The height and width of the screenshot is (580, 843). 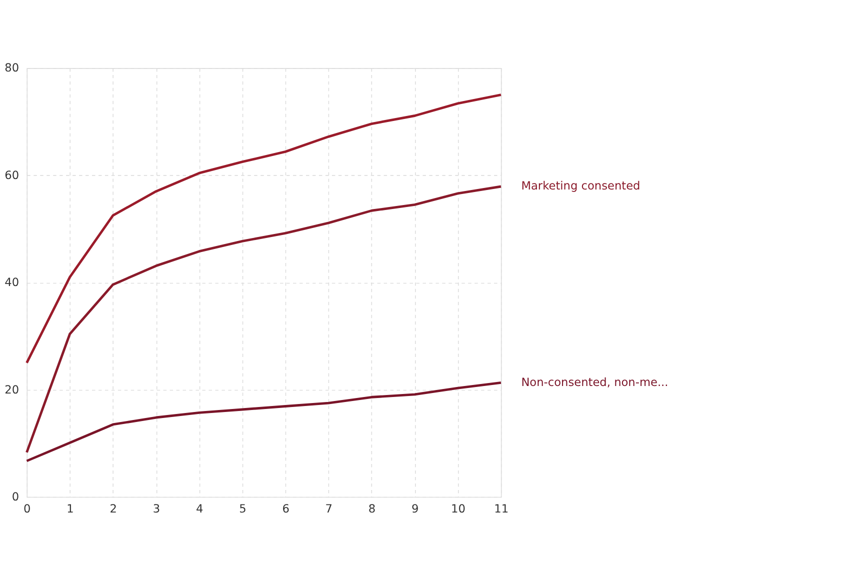 What do you see at coordinates (415, 509) in the screenshot?
I see `x-tick-label: 9` at bounding box center [415, 509].